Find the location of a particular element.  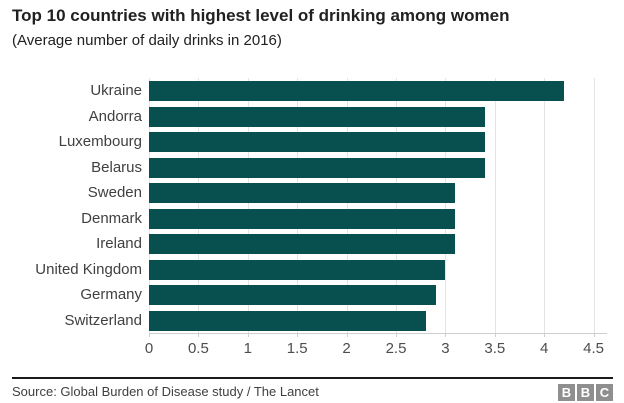

bar-germany is located at coordinates (292, 295).